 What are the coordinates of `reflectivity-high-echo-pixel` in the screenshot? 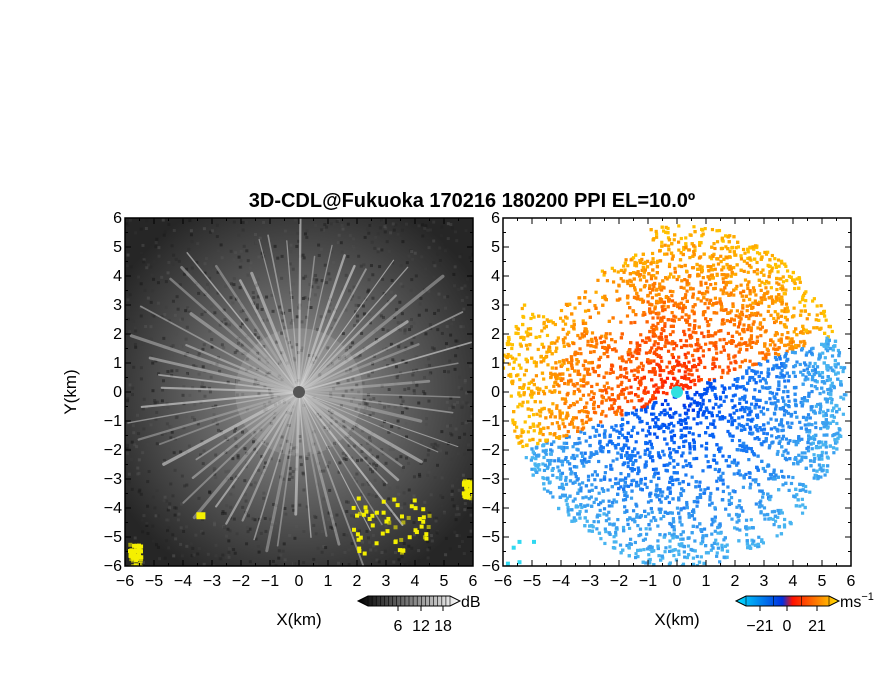 It's located at (201, 516).